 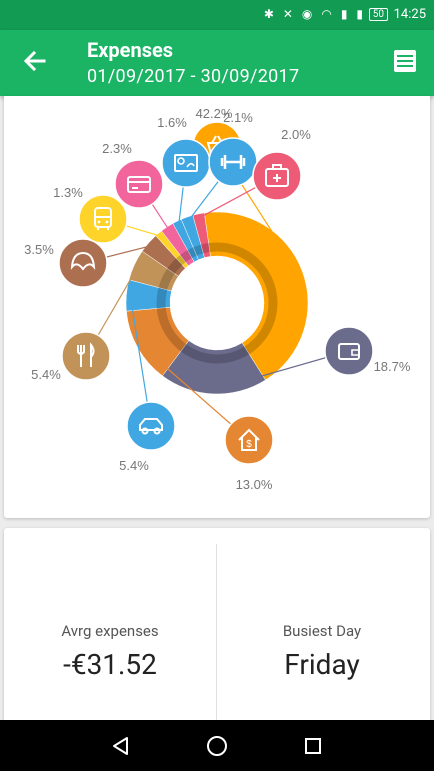 I want to click on app-bar: Expenses 01/09/2017 - 30/09/2017, so click(x=217, y=63).